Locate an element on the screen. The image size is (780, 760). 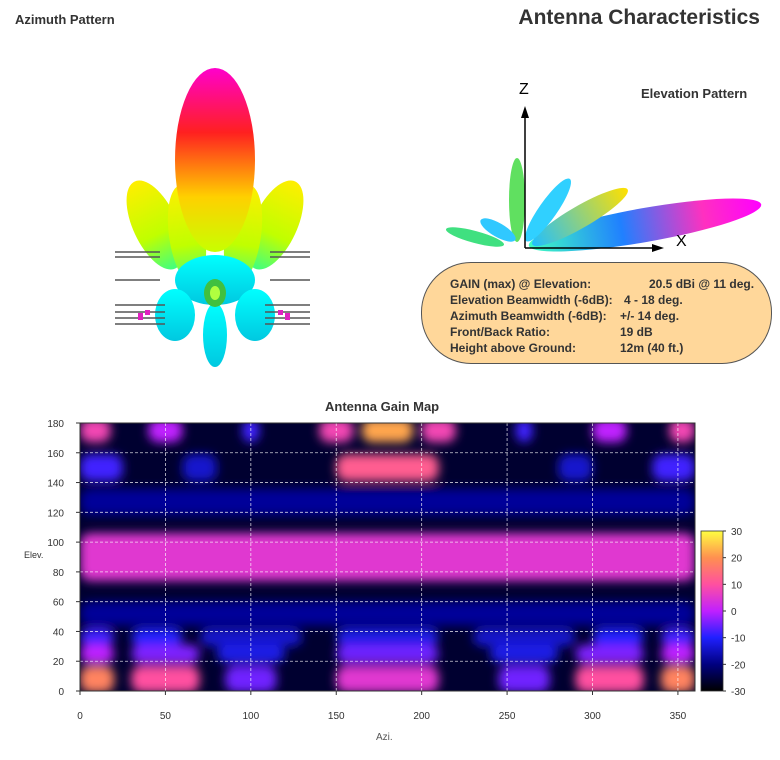
main-lobe is located at coordinates (215, 160).